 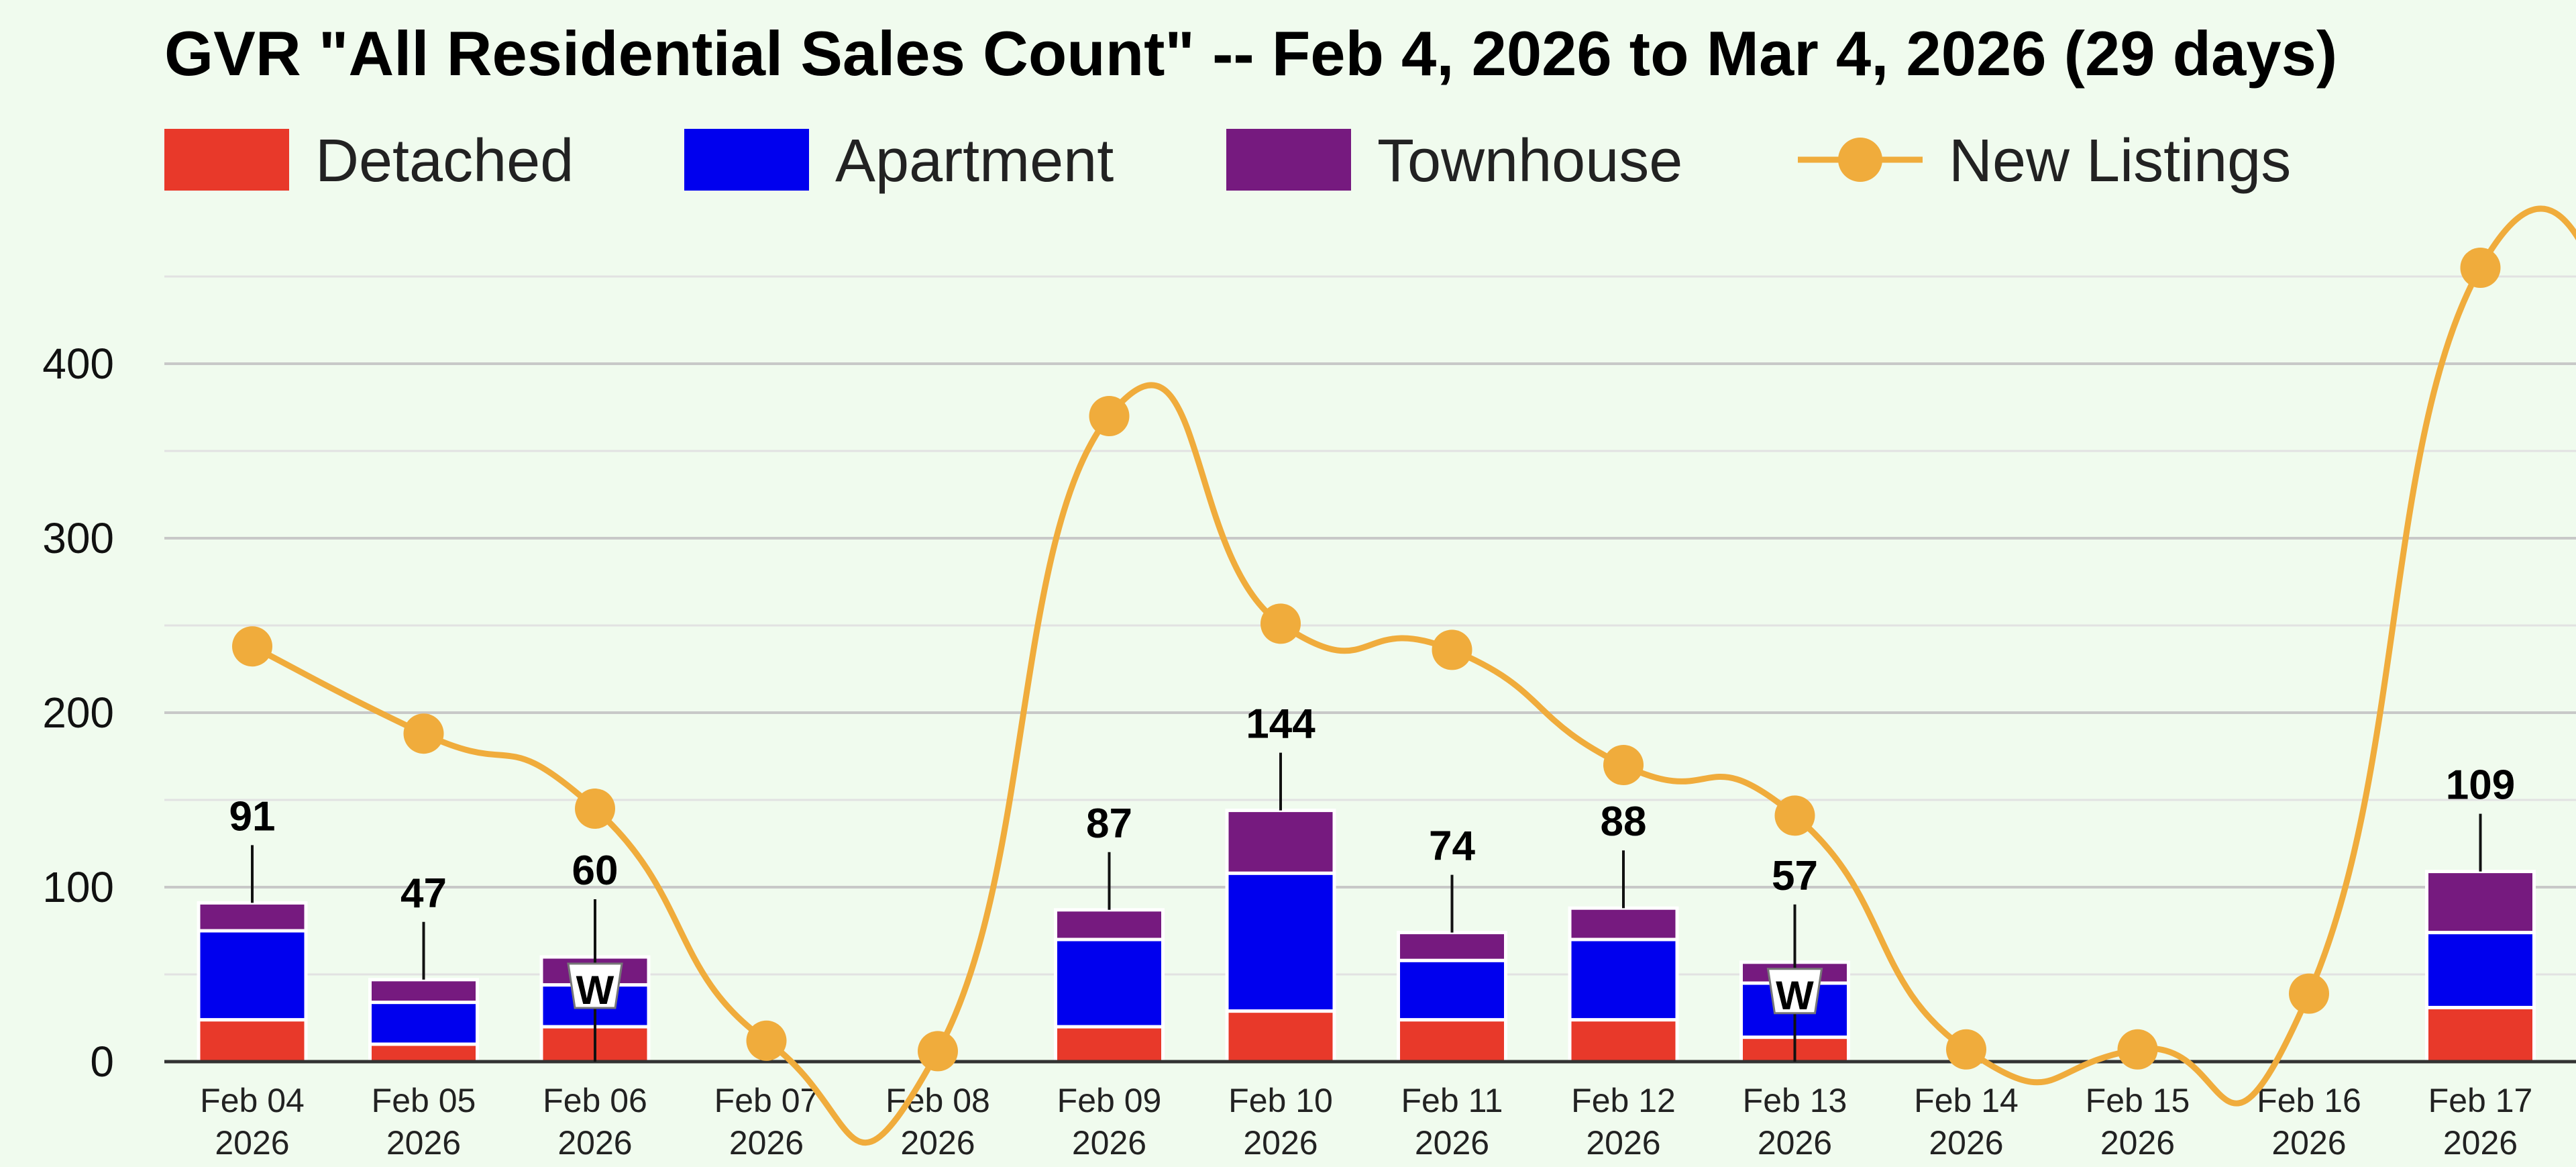 What do you see at coordinates (78, 364) in the screenshot?
I see `y-tick-label: 400` at bounding box center [78, 364].